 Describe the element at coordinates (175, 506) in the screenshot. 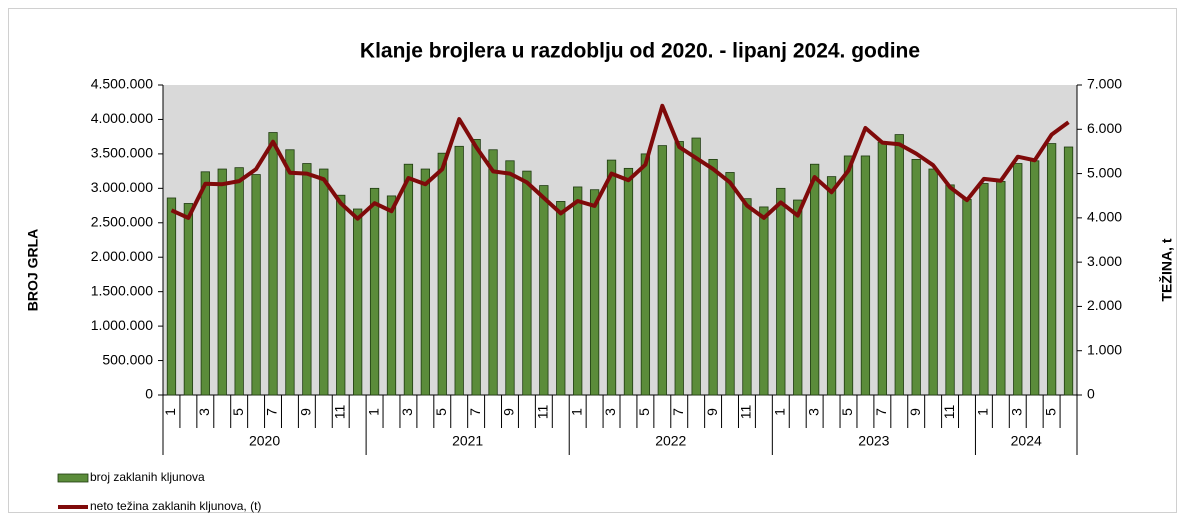

I see `legend-label: neto težina zaklanih kljunova, (t)` at that location.